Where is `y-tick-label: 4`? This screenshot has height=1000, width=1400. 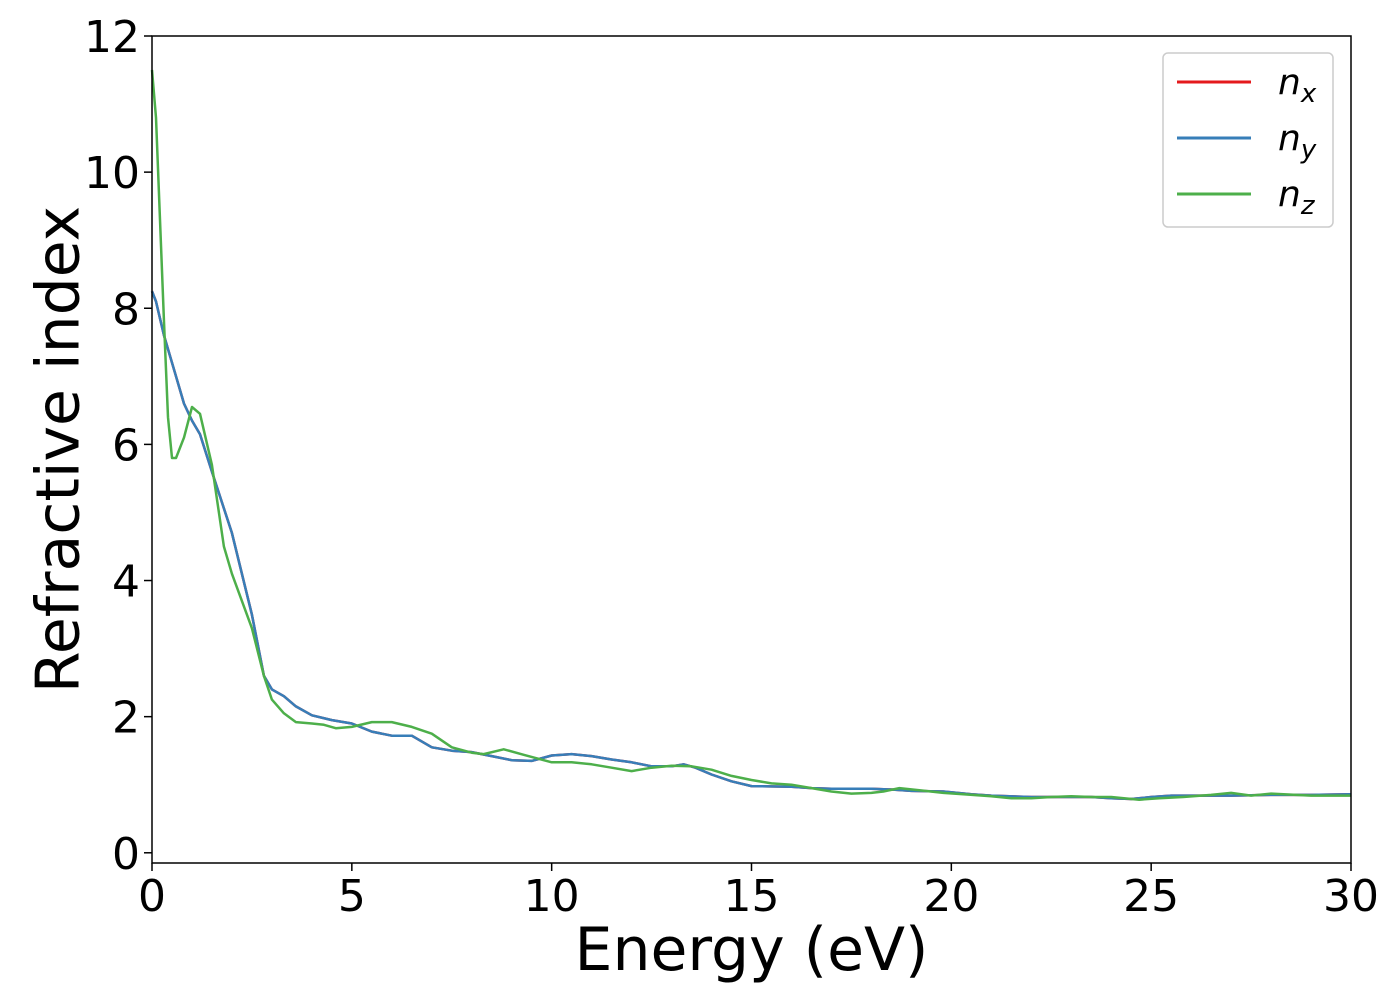
y-tick-label: 4 is located at coordinates (126, 582).